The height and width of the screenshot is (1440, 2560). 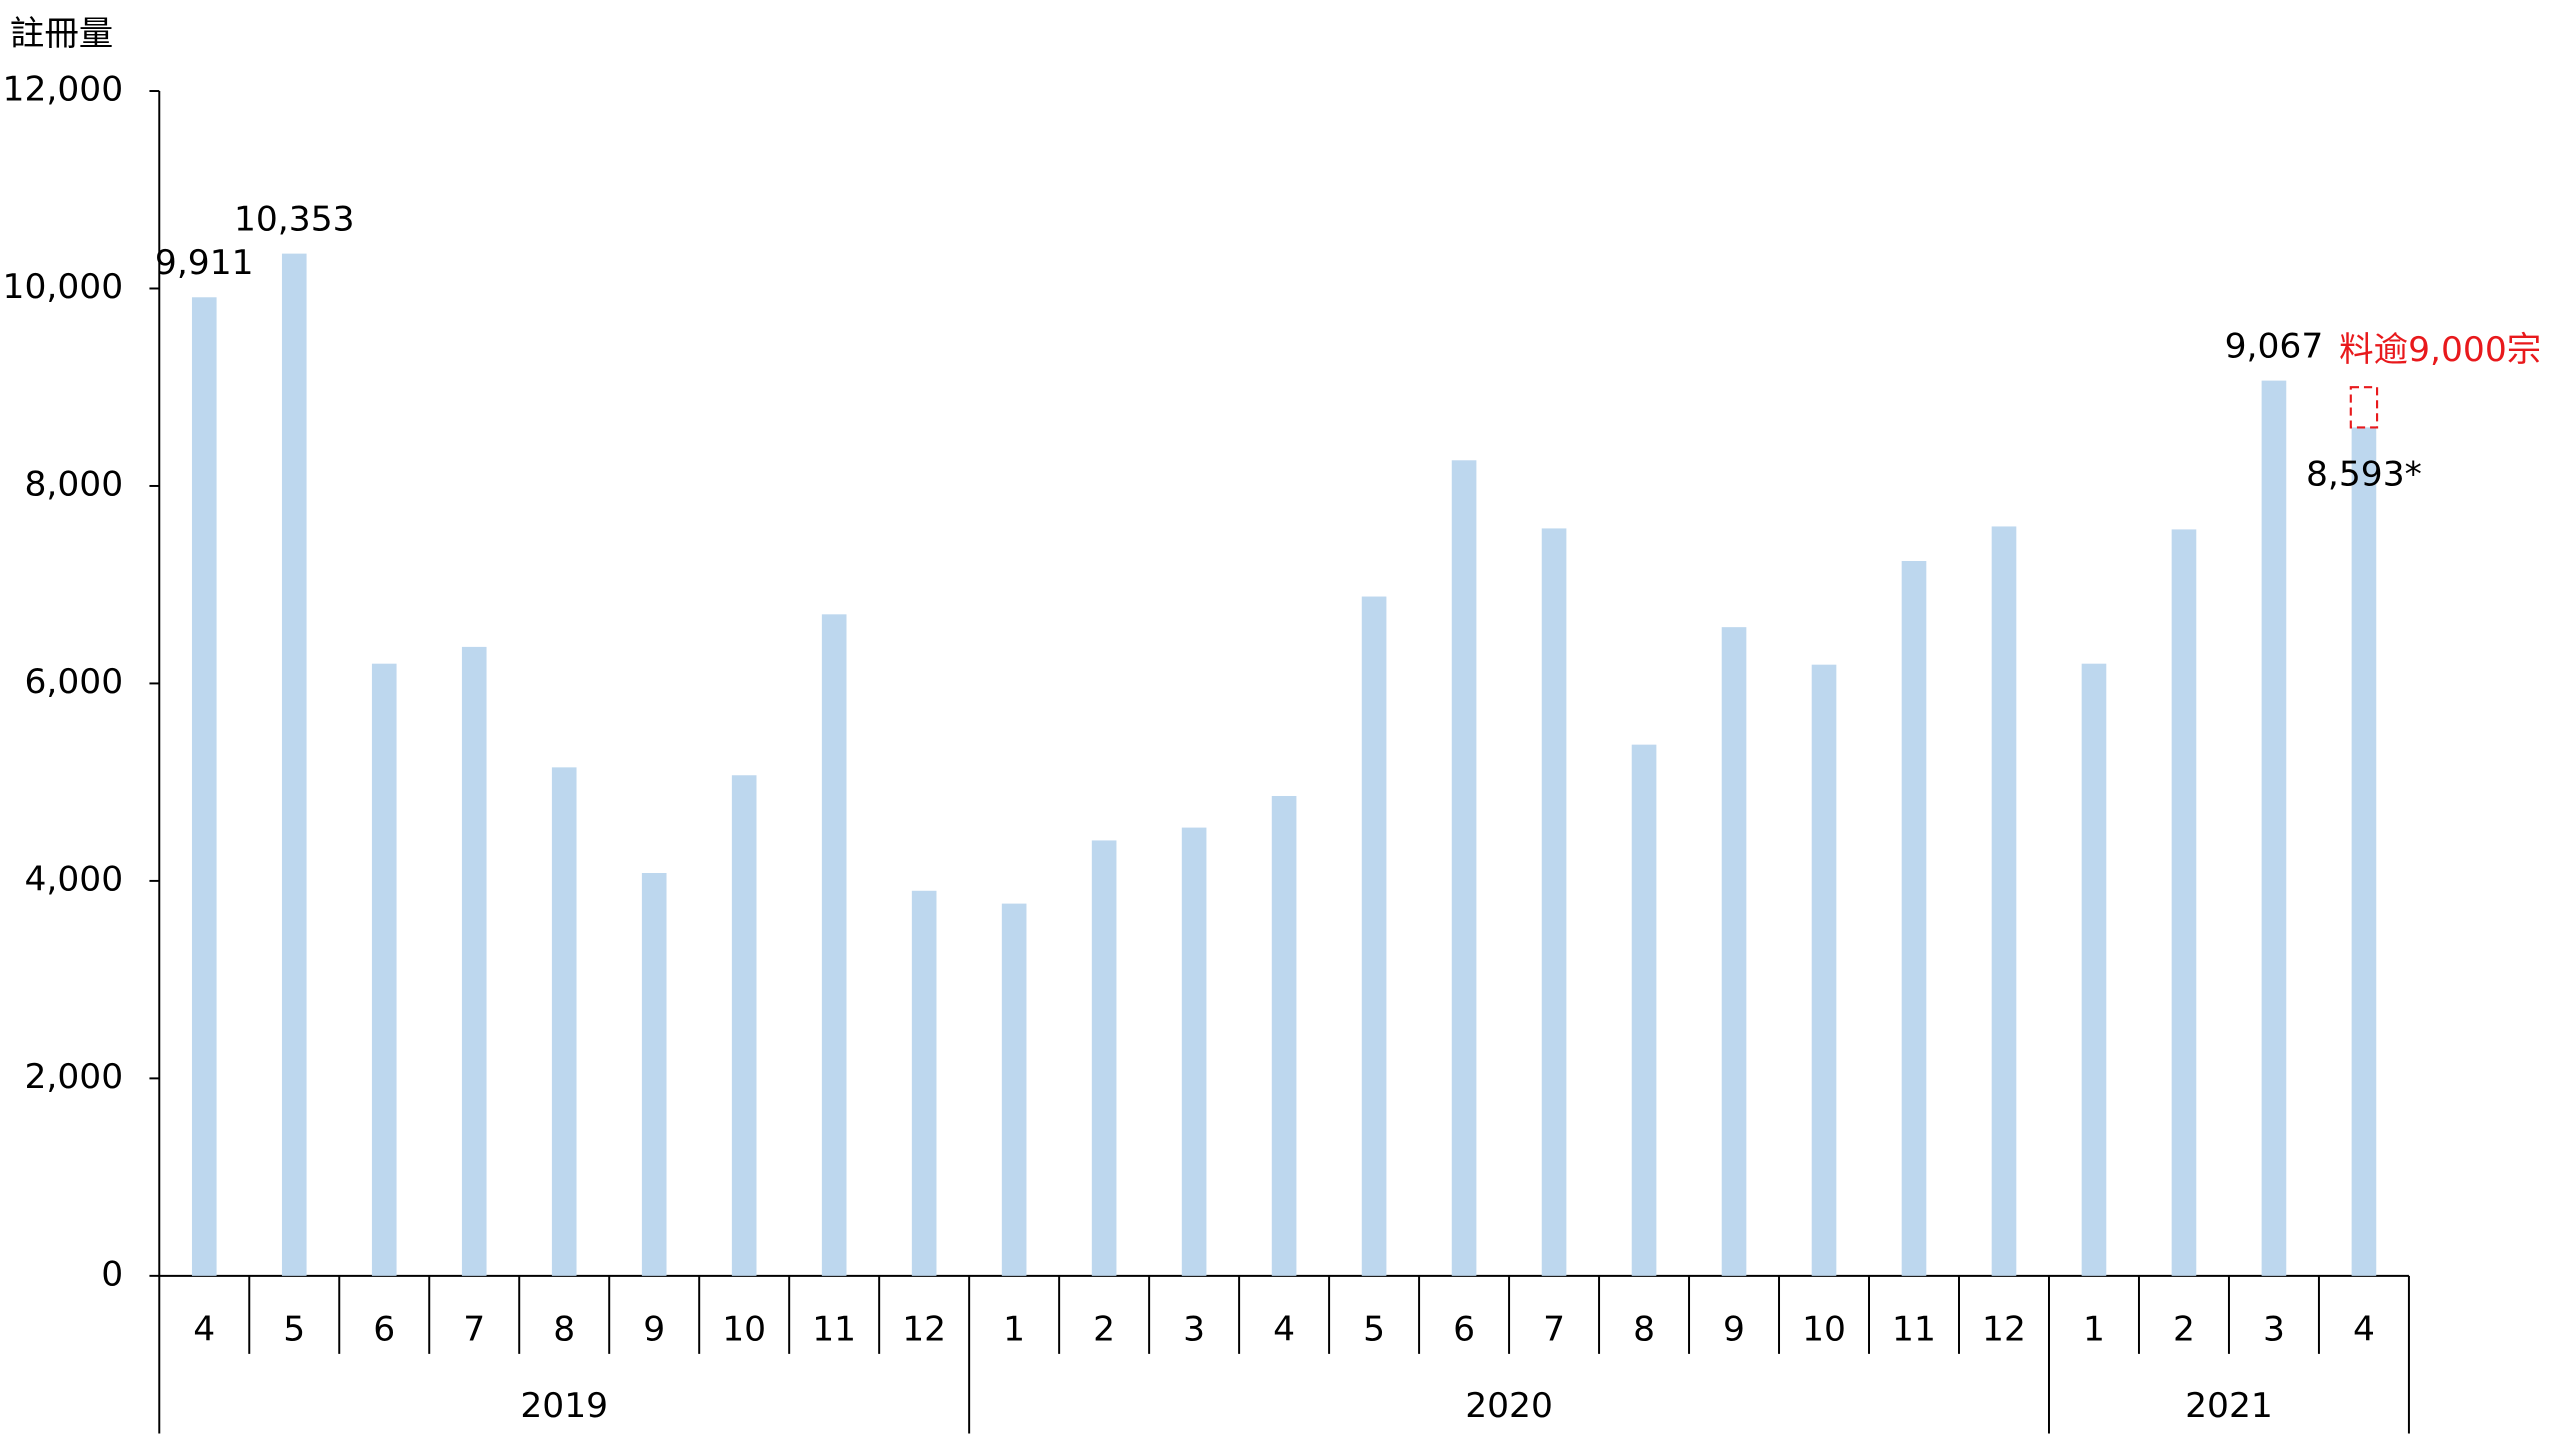 I want to click on y-axis-label: 註冊量, so click(x=61, y=34).